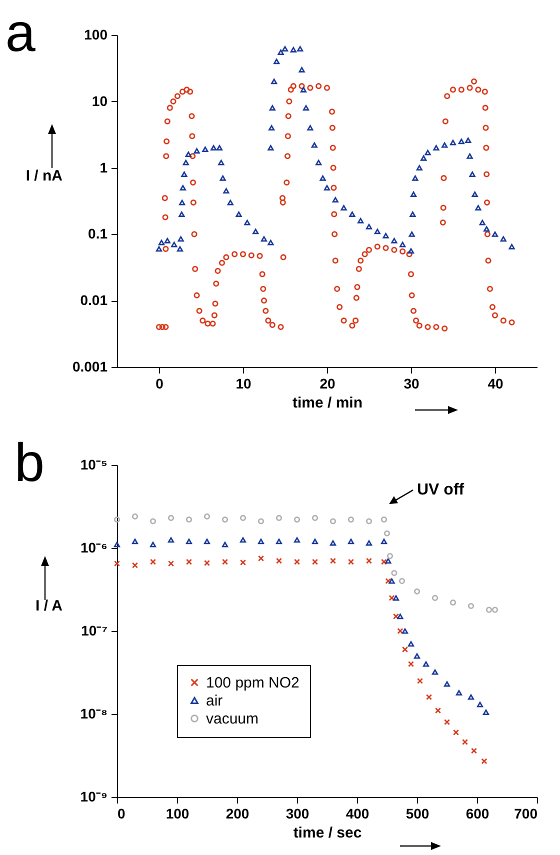  What do you see at coordinates (298, 814) in the screenshot?
I see `x-tick-label: 300` at bounding box center [298, 814].